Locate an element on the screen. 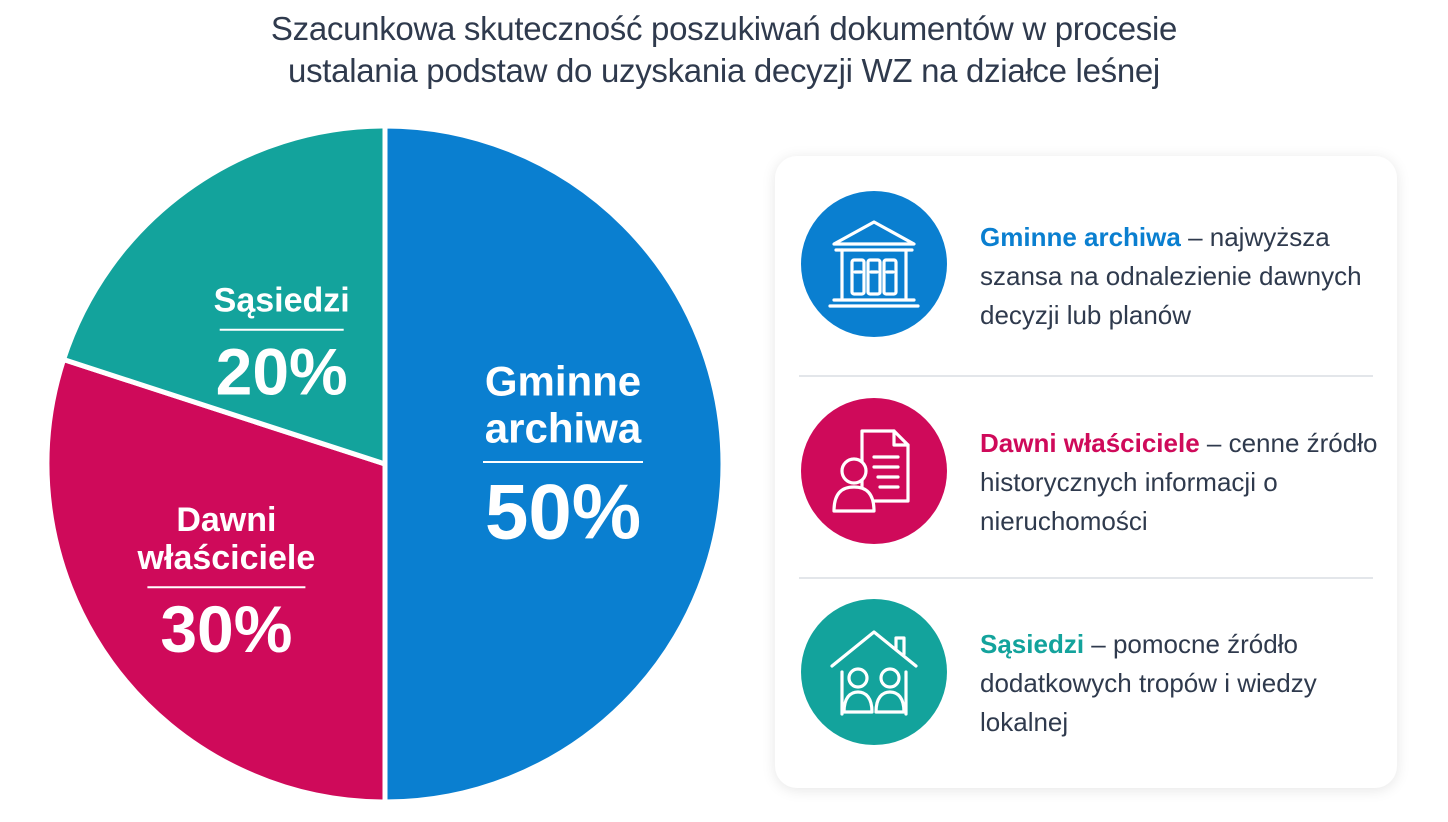  pie-slice-label: Gminne is located at coordinates (563, 380).